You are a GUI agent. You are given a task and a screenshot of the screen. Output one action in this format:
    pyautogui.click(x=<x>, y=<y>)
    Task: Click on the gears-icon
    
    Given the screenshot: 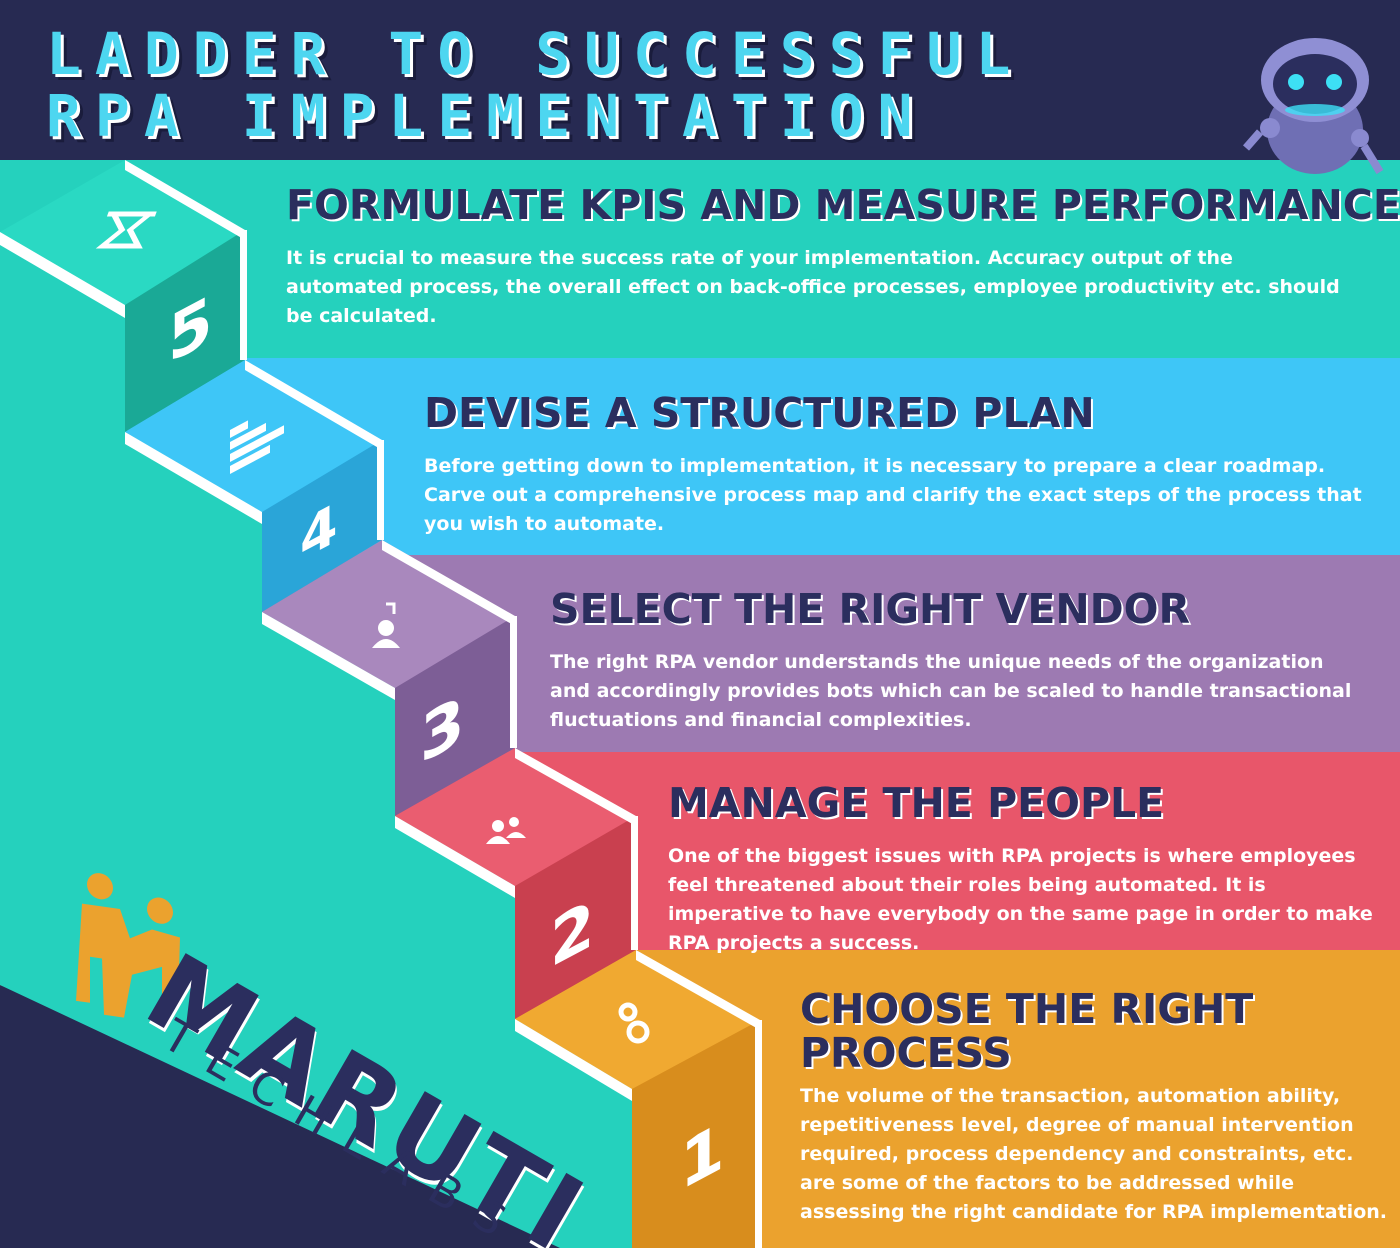 What is the action you would take?
    pyautogui.click(x=634, y=1023)
    